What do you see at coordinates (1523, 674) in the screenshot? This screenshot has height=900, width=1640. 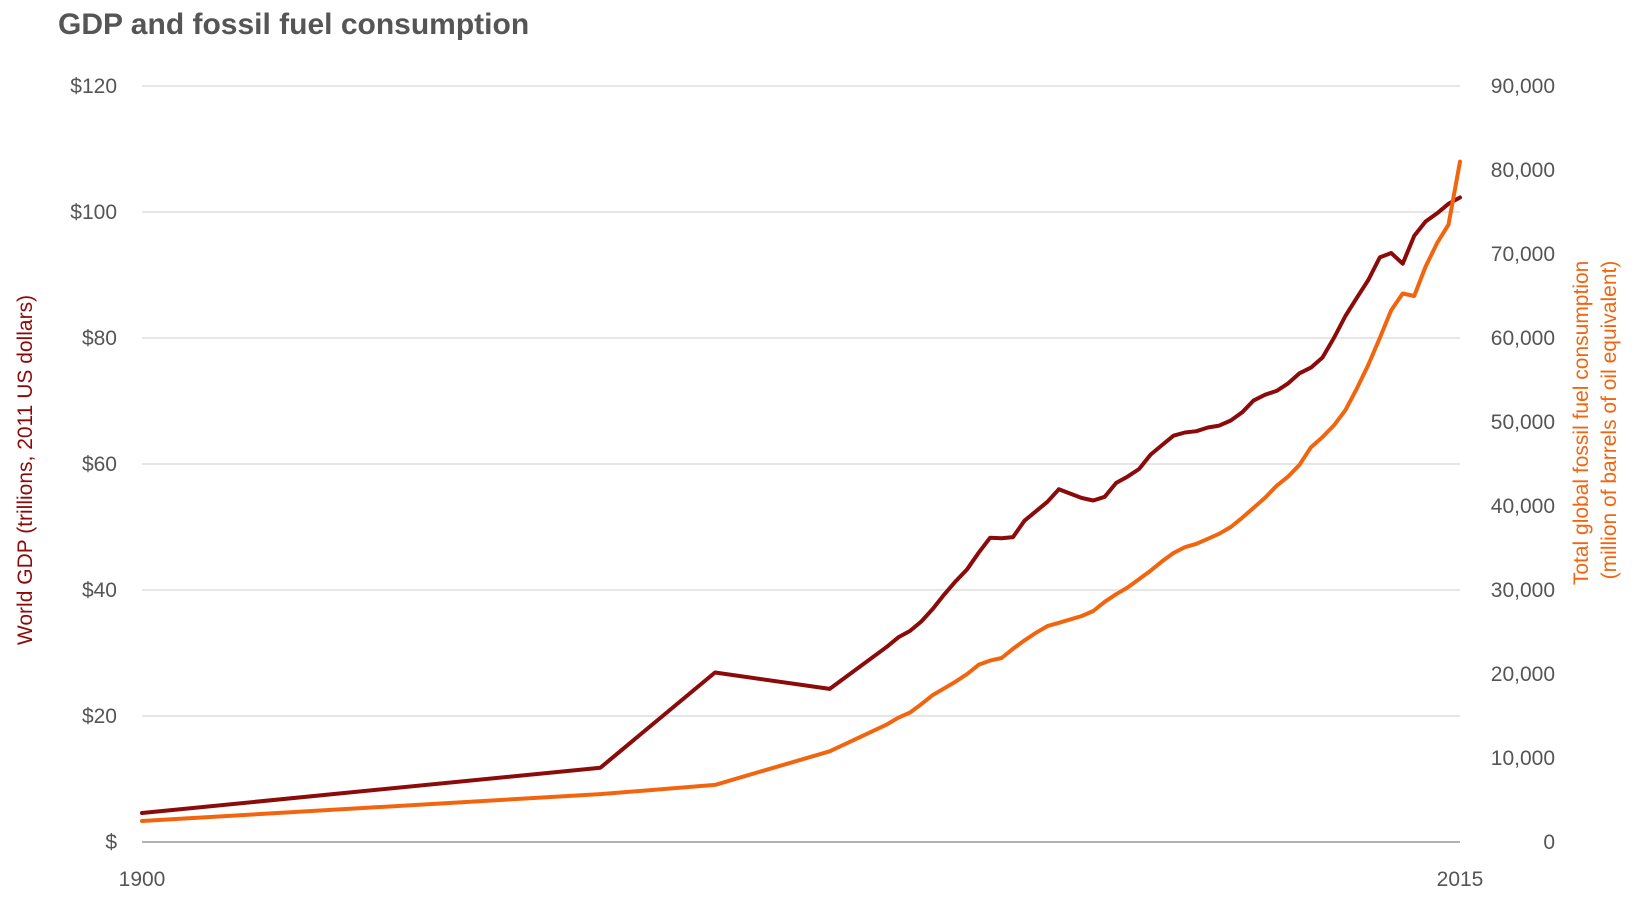 I see `right-tick-label-2: 20,000` at bounding box center [1523, 674].